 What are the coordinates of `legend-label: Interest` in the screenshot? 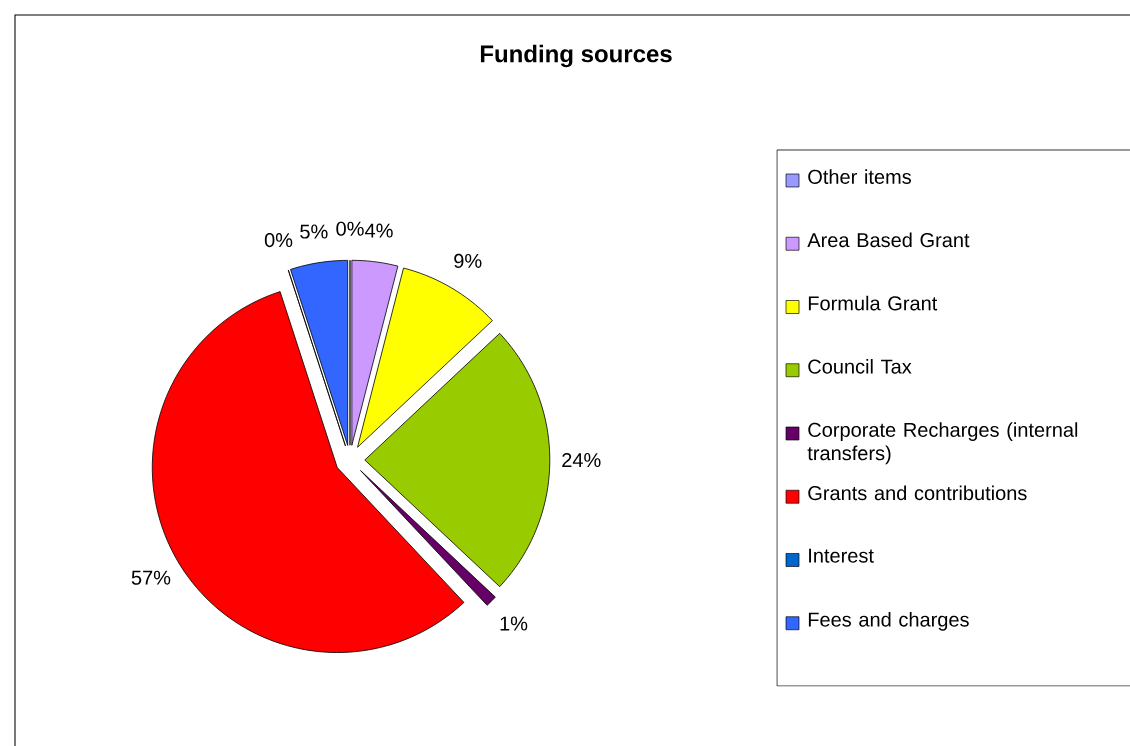 It's located at (841, 555).